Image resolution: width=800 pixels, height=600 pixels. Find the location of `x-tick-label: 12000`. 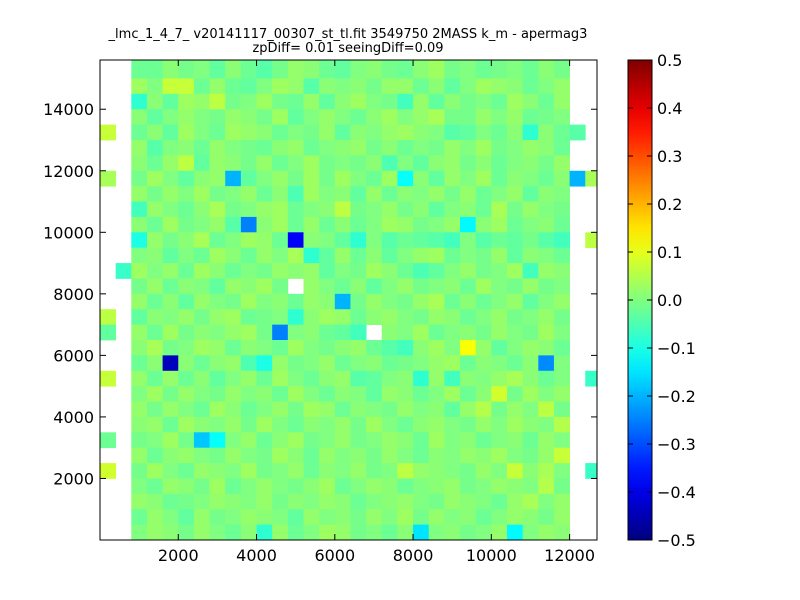

x-tick-label: 12000 is located at coordinates (569, 555).